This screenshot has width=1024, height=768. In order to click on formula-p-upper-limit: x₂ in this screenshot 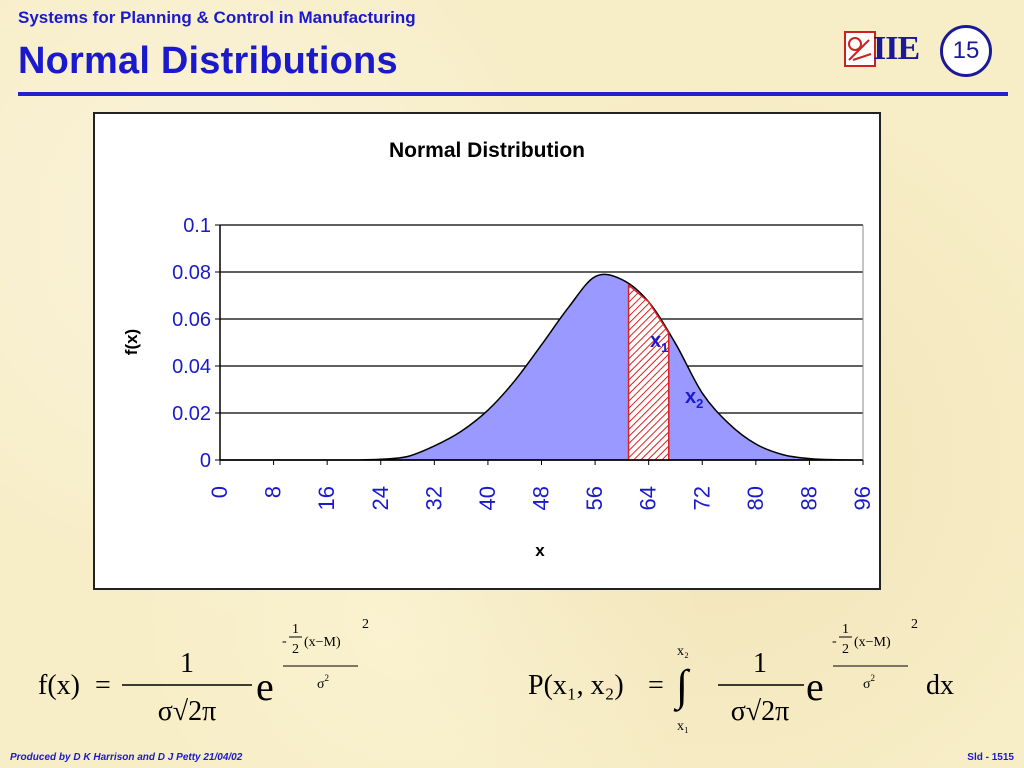, I will do `click(683, 651)`.